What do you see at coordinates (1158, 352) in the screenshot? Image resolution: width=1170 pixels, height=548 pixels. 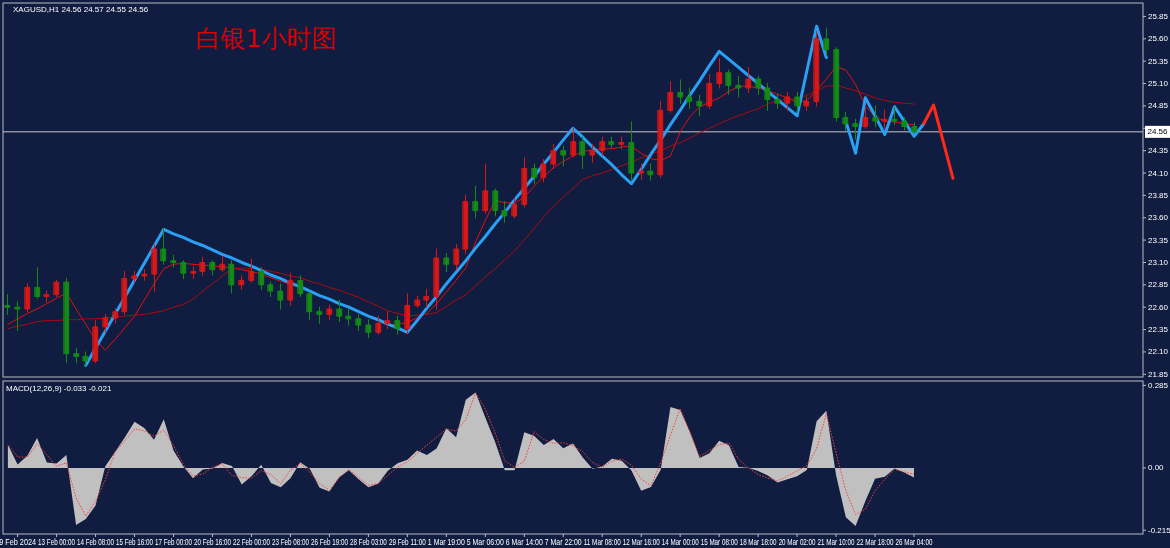 I see `y-tick-label: 22.10` at bounding box center [1158, 352].